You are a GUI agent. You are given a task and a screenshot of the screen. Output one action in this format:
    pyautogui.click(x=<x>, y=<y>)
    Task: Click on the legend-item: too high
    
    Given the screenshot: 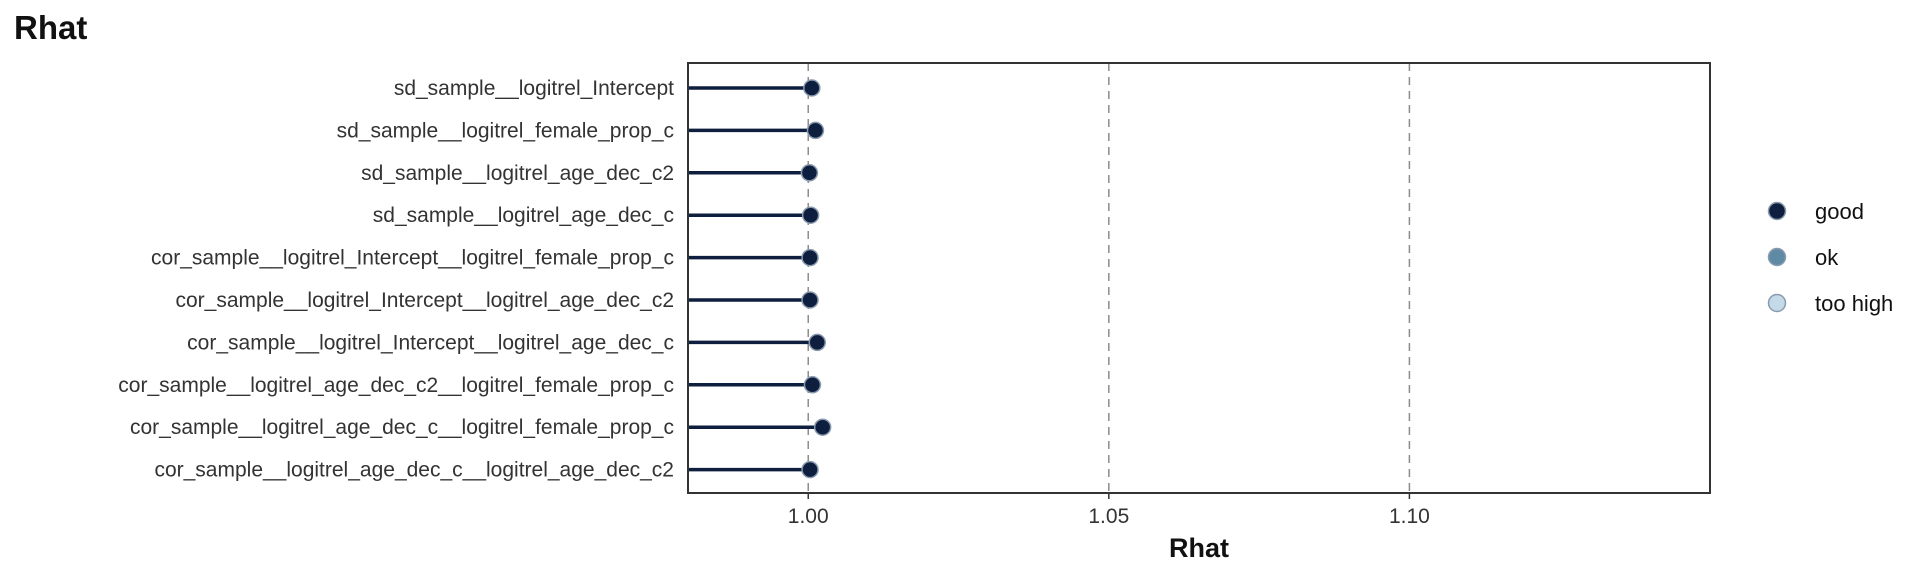 What is the action you would take?
    pyautogui.click(x=1830, y=303)
    